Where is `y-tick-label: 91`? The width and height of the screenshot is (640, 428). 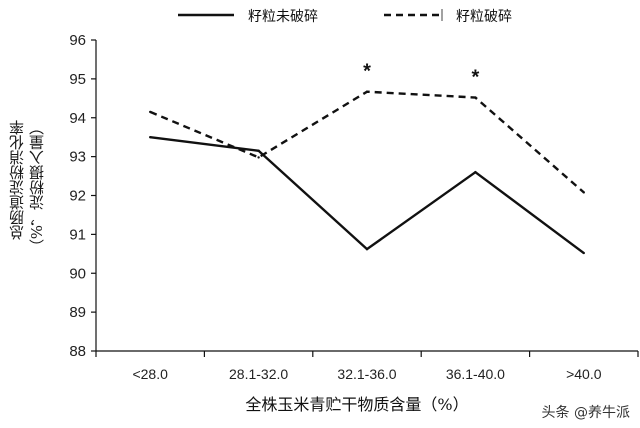 y-tick-label: 91 is located at coordinates (77, 234).